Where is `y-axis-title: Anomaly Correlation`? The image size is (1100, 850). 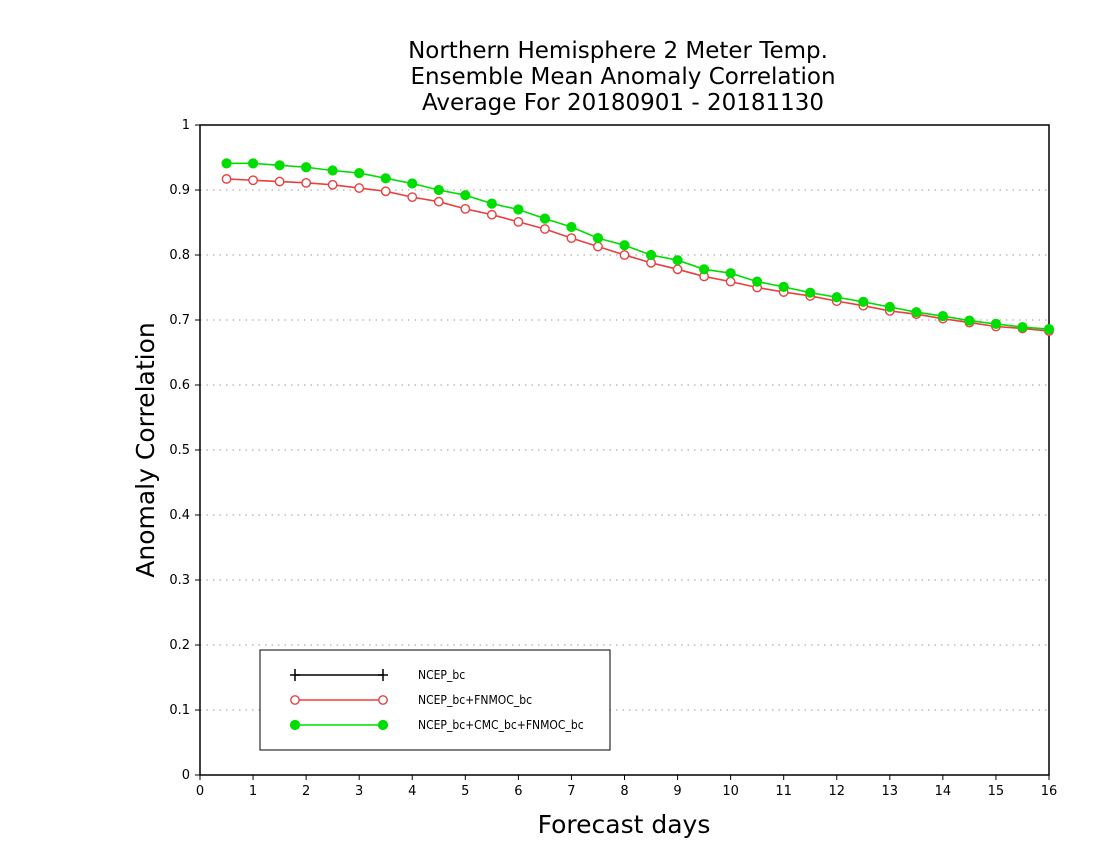
y-axis-title: Anomaly Correlation is located at coordinates (145, 449).